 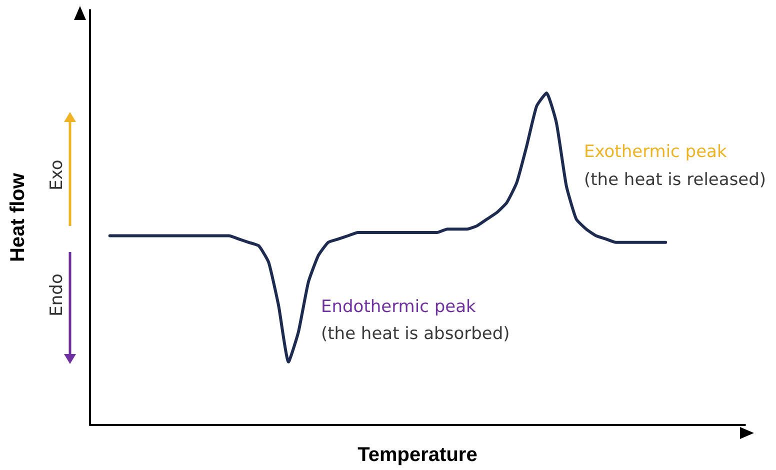 What do you see at coordinates (57, 295) in the screenshot?
I see `text: Endo` at bounding box center [57, 295].